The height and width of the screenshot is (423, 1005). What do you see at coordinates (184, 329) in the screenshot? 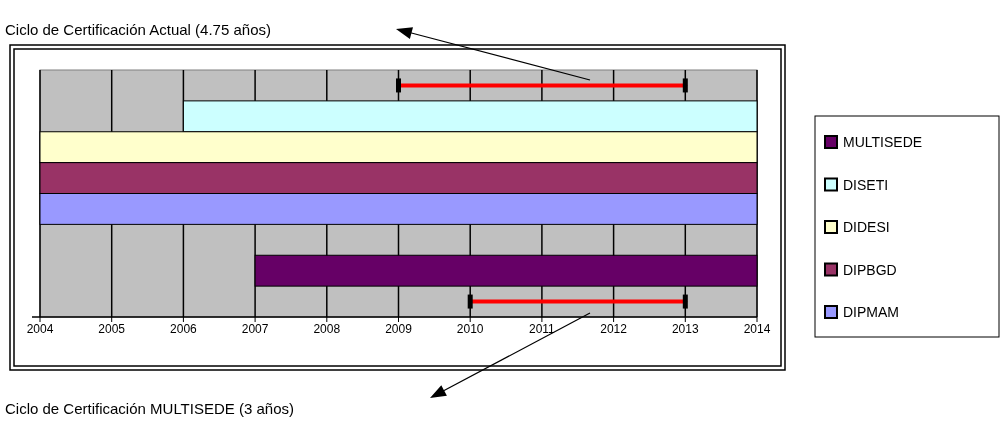
I see `x-tick-label: 2006` at bounding box center [184, 329].